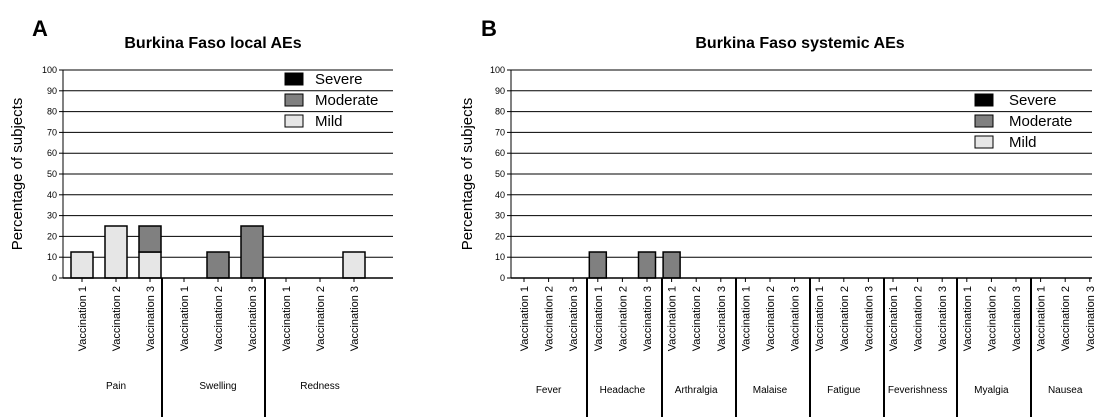  Describe the element at coordinates (116, 386) in the screenshot. I see `group-label: Pain` at that location.